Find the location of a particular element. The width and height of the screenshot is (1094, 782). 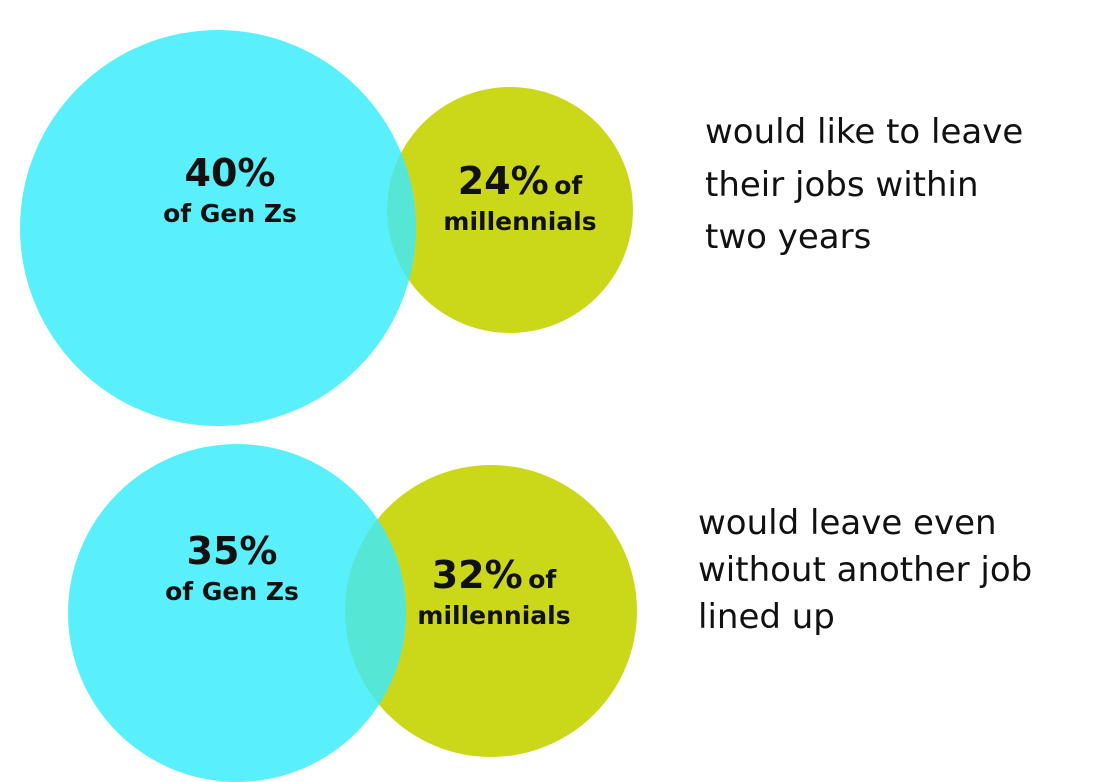

genz-stat: 35% of Gen Zs is located at coordinates (232, 567).